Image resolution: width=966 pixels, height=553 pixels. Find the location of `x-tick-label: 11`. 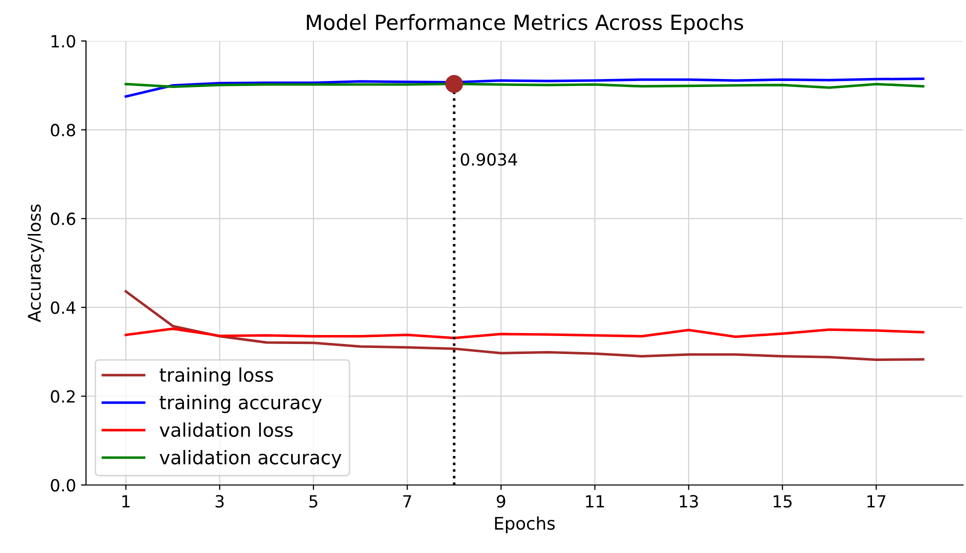

x-tick-label: 11 is located at coordinates (595, 501).